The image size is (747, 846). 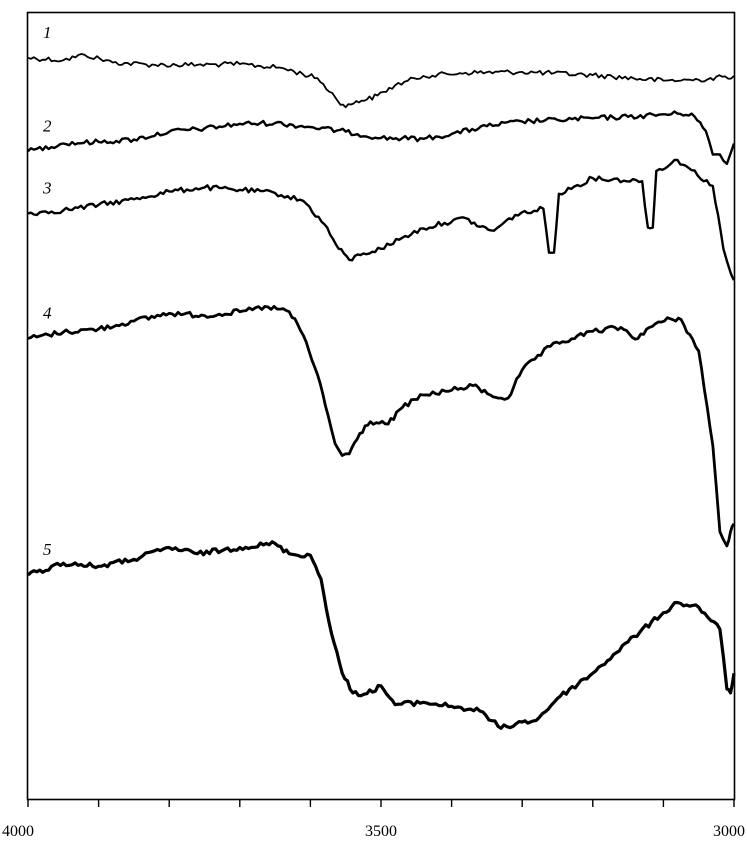 I want to click on x-tick-label-3500: 3500, so click(x=381, y=831).